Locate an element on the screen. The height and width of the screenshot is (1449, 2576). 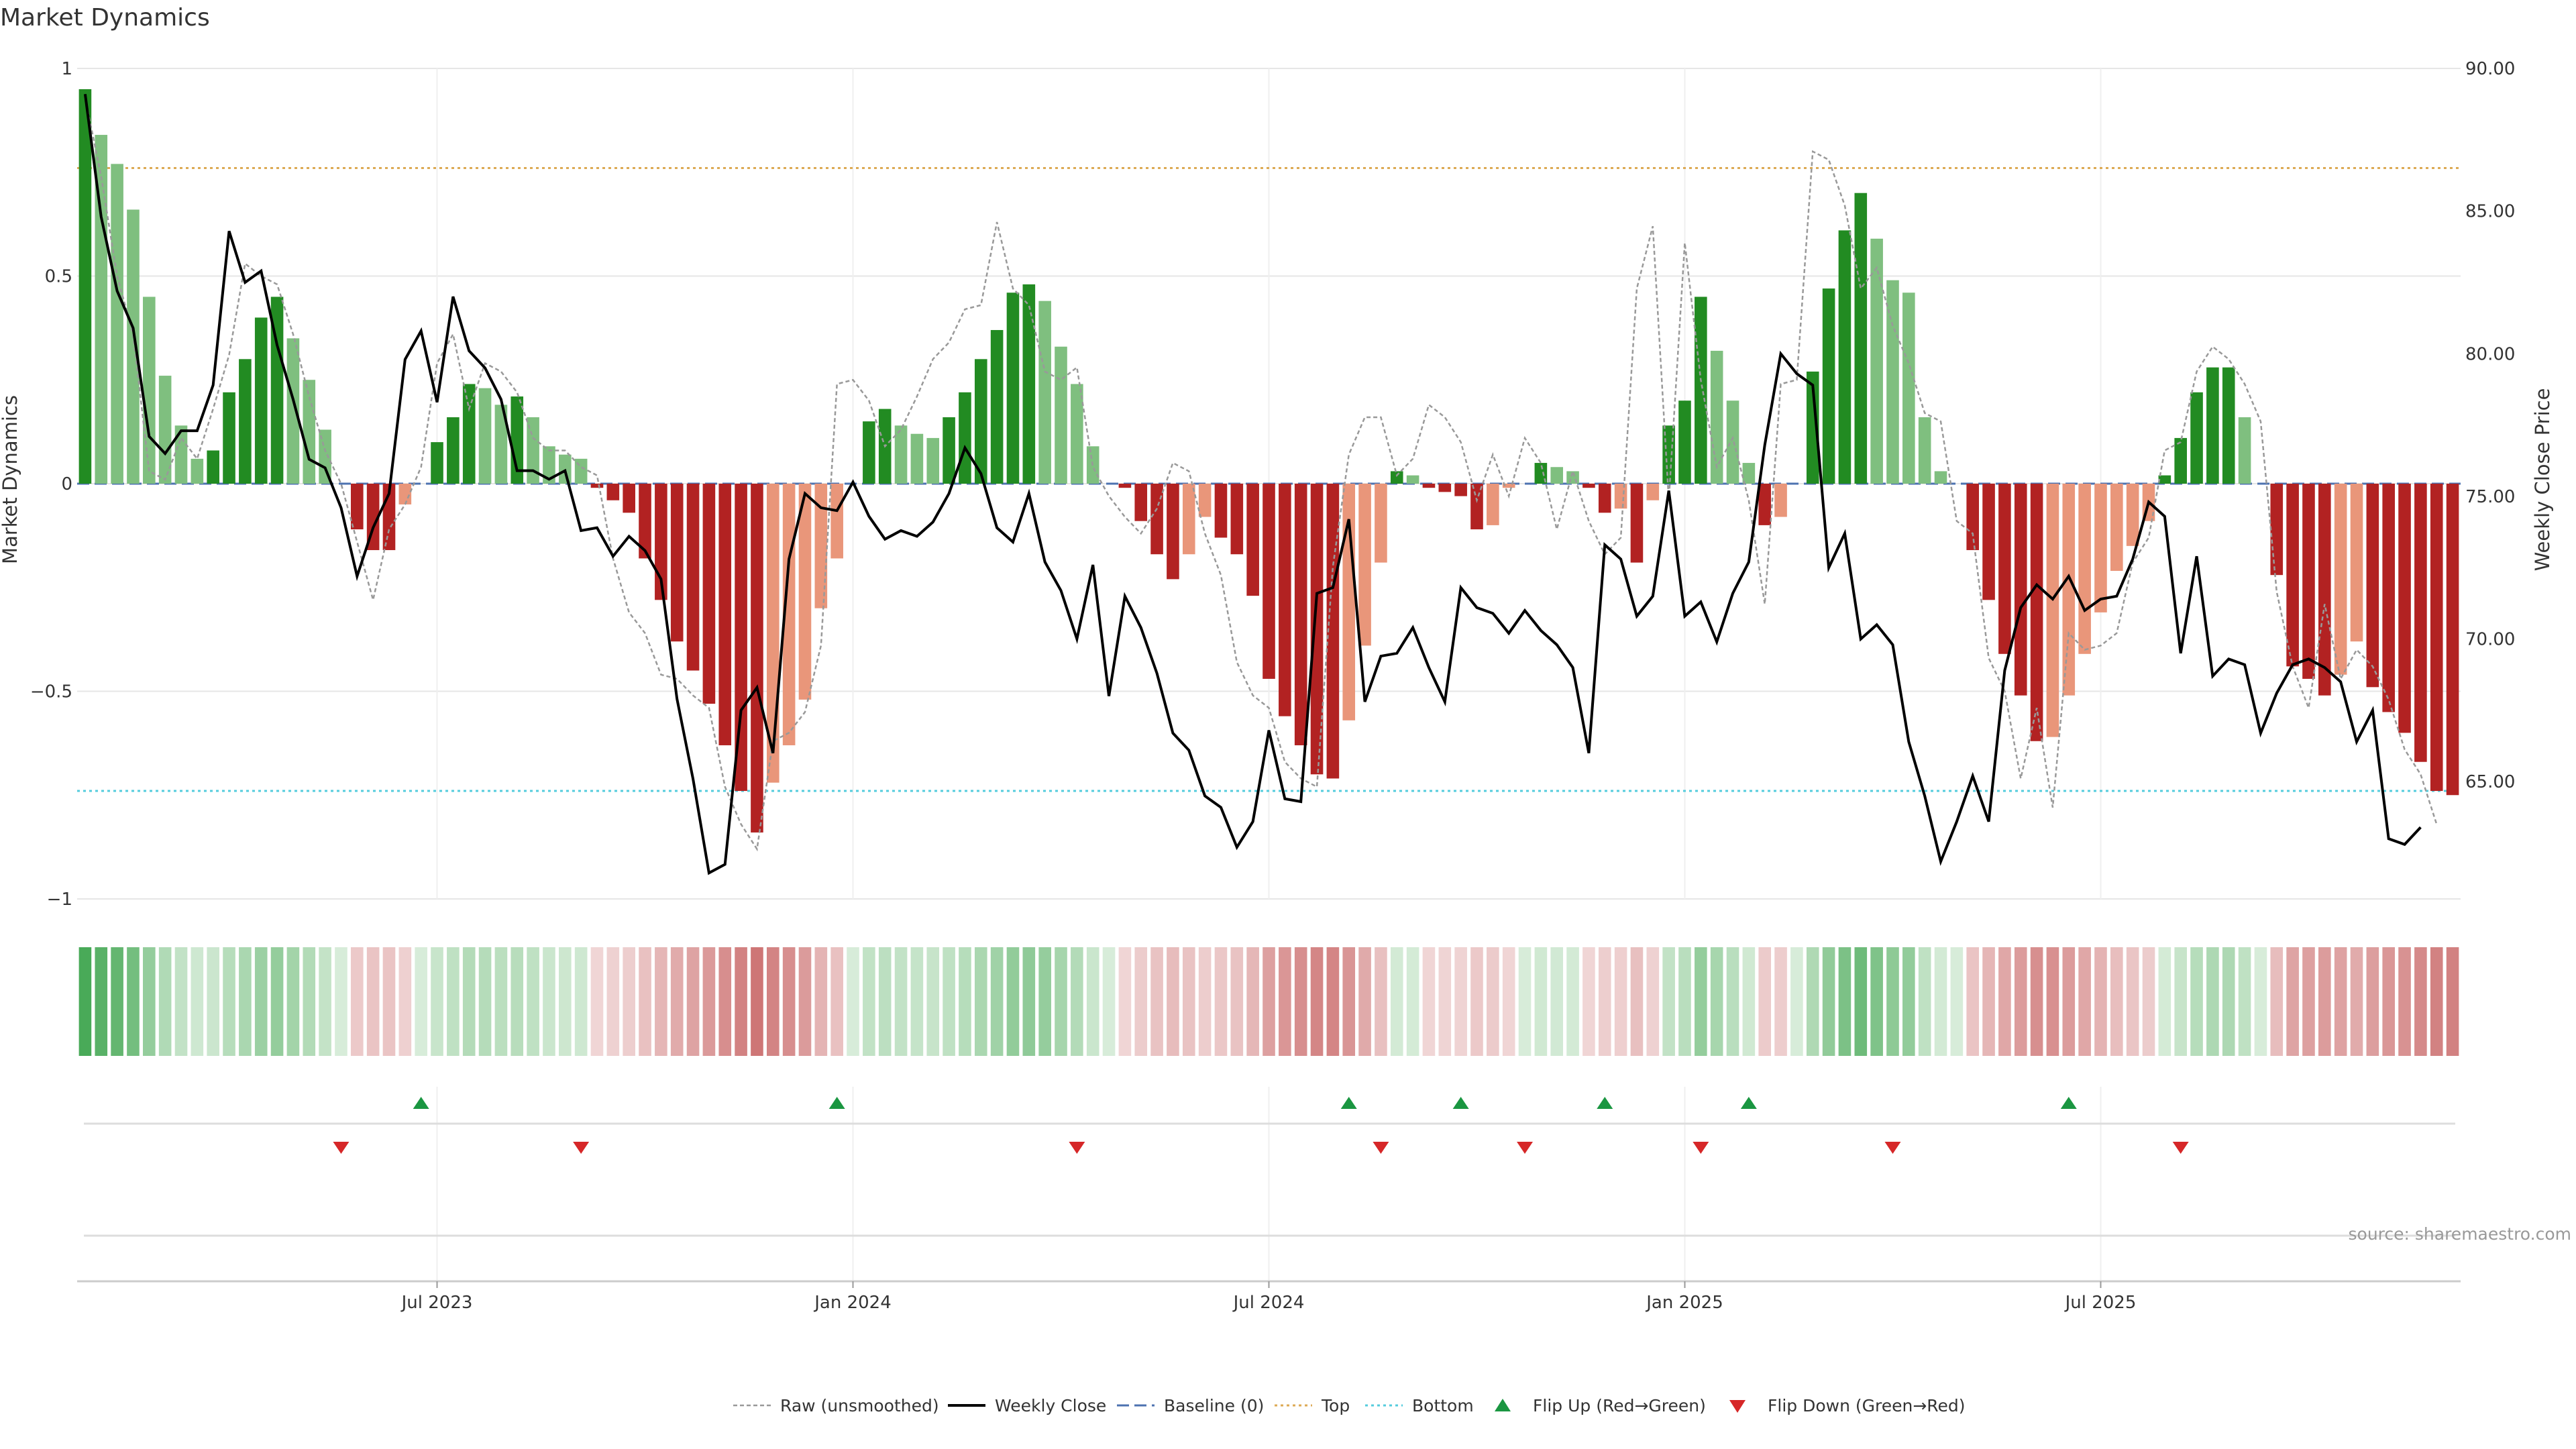
legend-label: Raw (unsmoothed) is located at coordinates (859, 1405).